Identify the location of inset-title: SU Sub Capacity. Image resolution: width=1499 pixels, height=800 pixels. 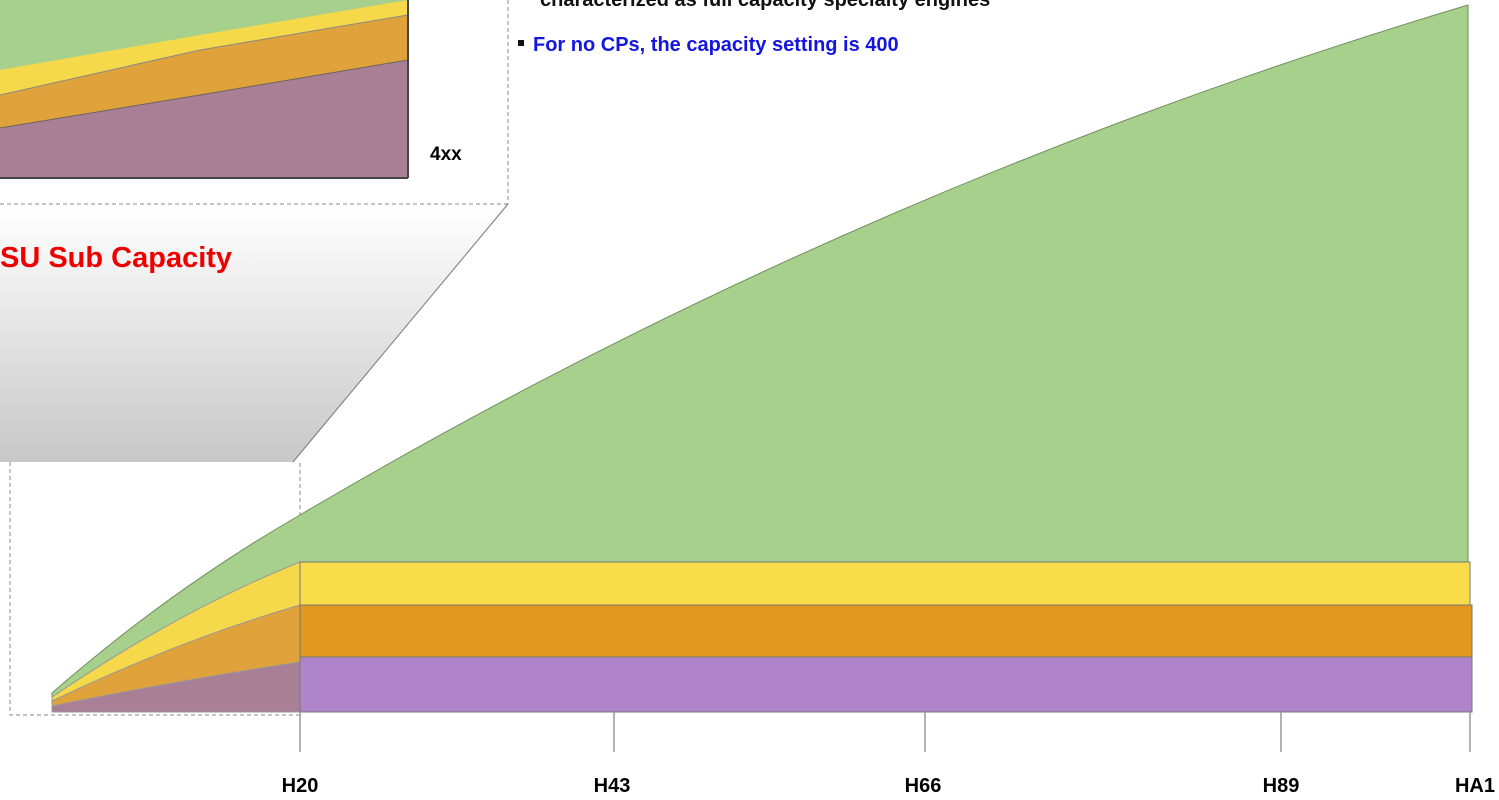
(116, 258).